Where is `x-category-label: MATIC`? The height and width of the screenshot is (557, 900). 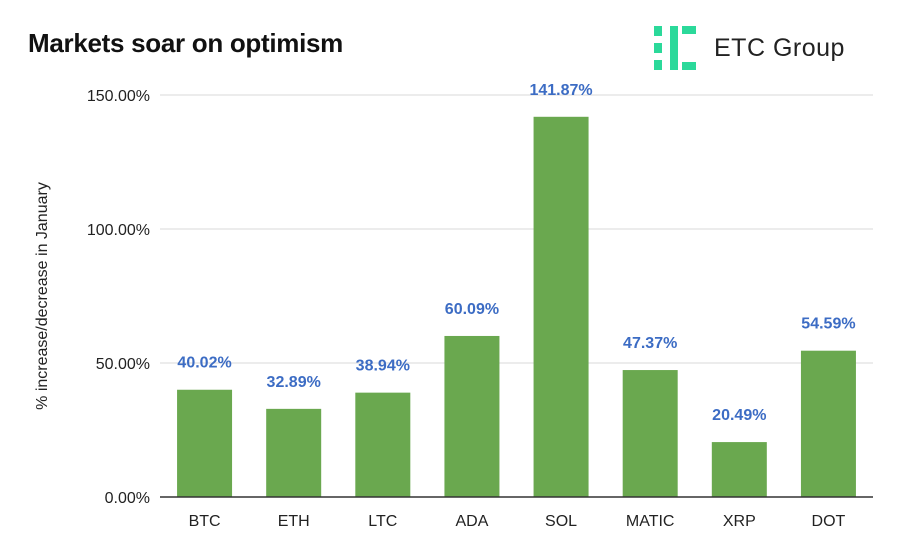 x-category-label: MATIC is located at coordinates (650, 521).